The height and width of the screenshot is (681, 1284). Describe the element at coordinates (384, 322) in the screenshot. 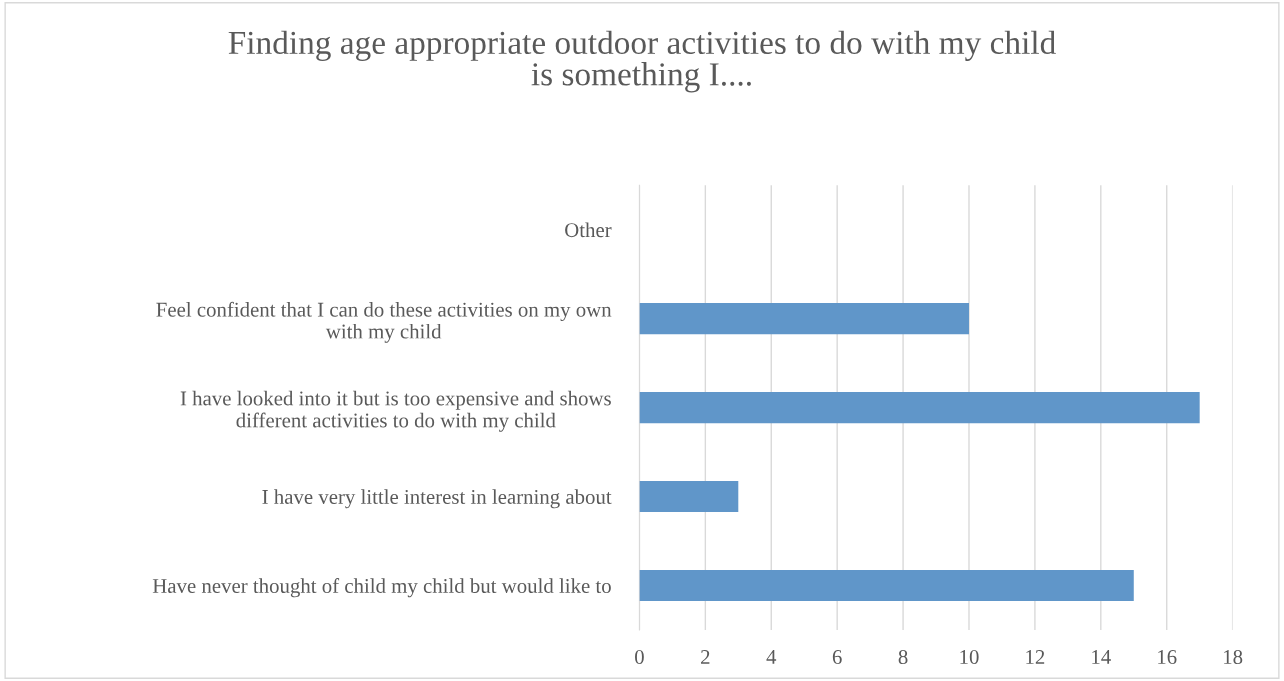

I see `y-tick-label: Feel confident that I can do these activities on my own with my child` at that location.